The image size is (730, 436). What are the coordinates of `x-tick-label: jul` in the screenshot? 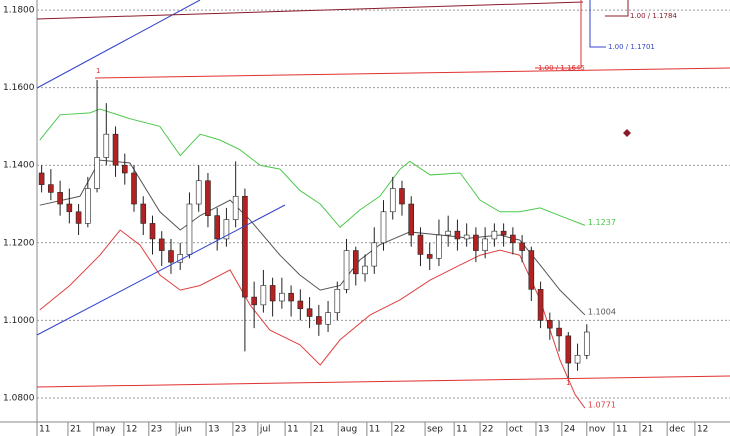 It's located at (265, 430).